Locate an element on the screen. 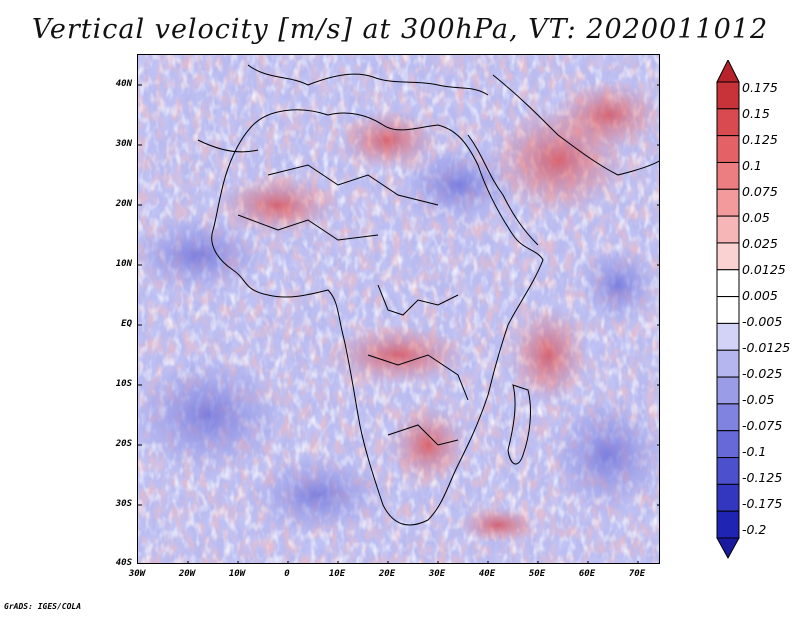 This screenshot has width=800, height=618. colorbar-top-arrow is located at coordinates (728, 71).